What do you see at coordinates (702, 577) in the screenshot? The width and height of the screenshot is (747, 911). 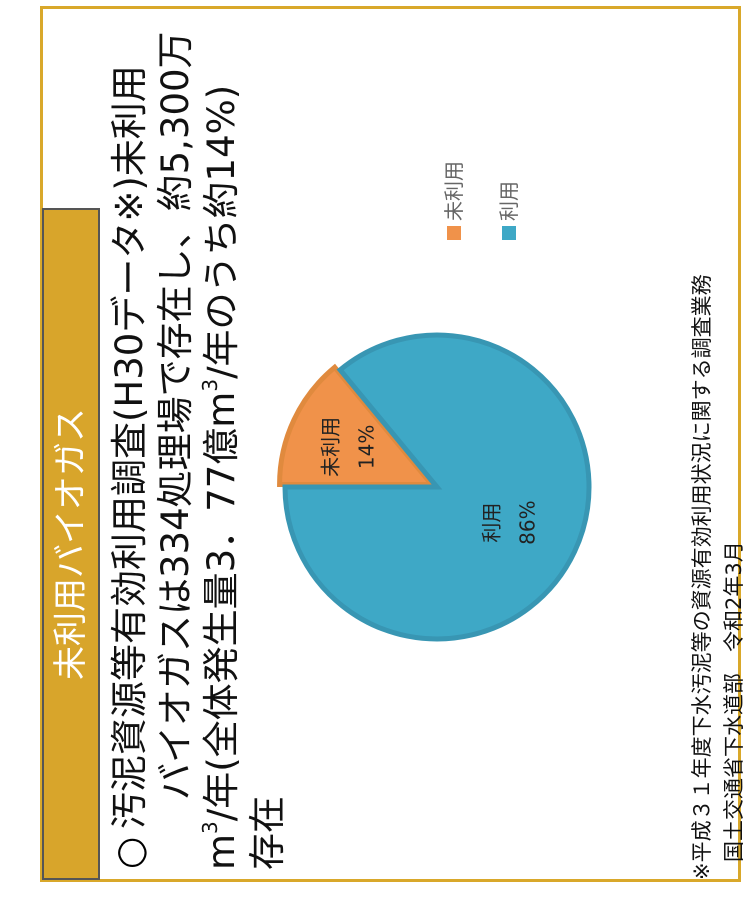 I see `footnote: ※平成３１年度下水汚泥等の資源有効利用状況に関する調査業務` at bounding box center [702, 577].